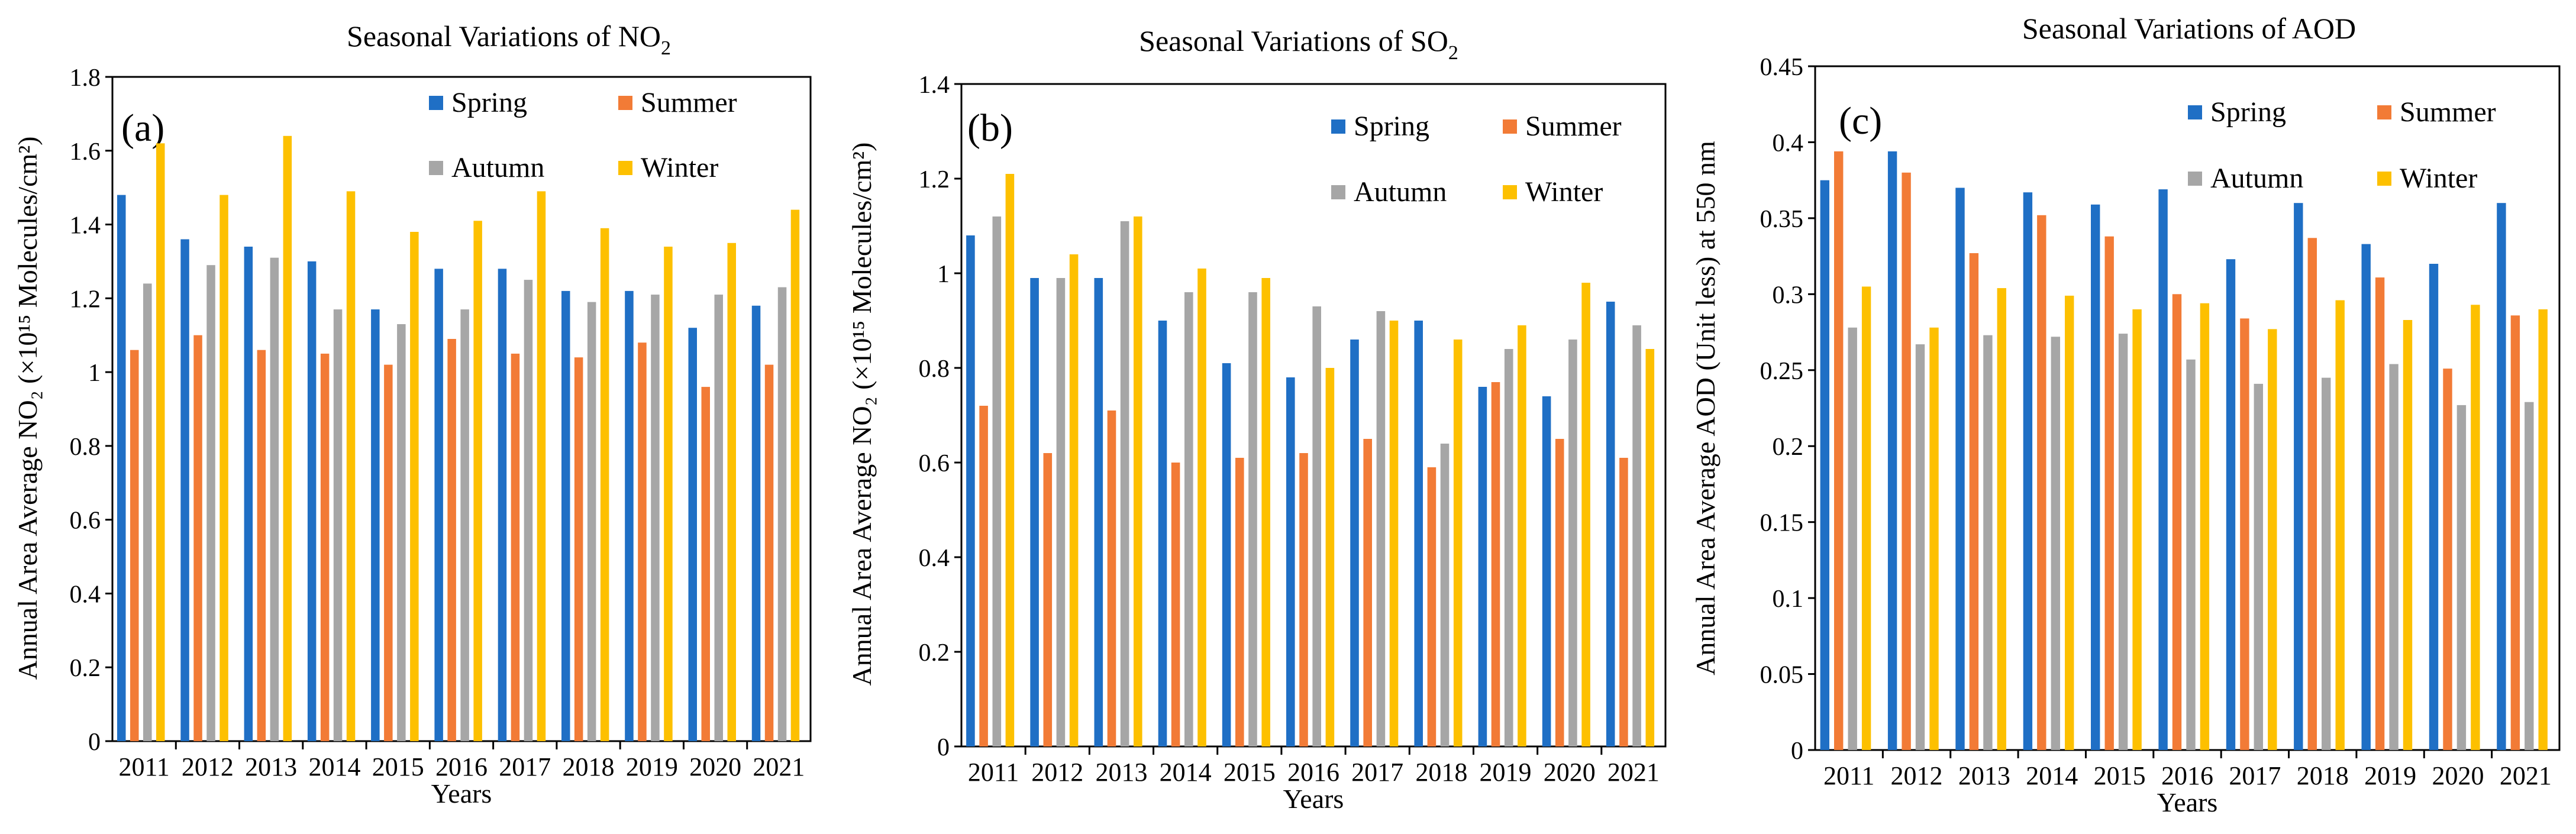 The image size is (2576, 834). What do you see at coordinates (85, 594) in the screenshot?
I see `y-tick-label: 0.4` at bounding box center [85, 594].